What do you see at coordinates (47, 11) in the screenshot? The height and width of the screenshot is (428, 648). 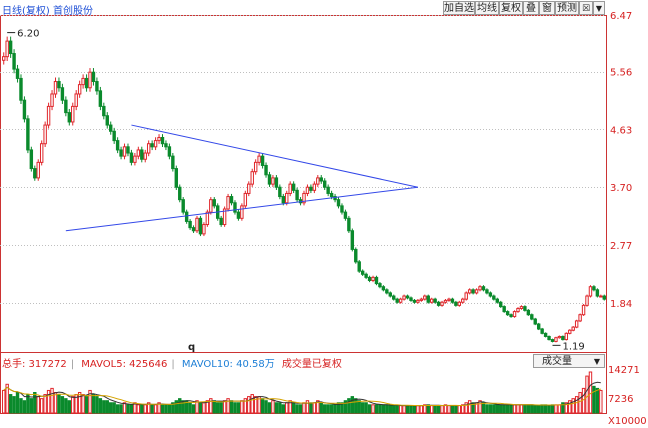 I see `chart-title: 日线(复权) 首创股份` at bounding box center [47, 11].